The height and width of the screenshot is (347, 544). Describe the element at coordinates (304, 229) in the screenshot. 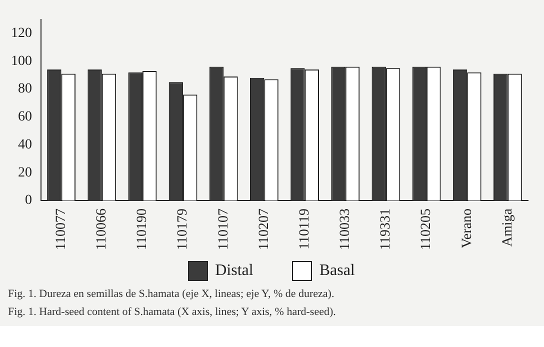

I see `x-tick-label: 110119` at that location.